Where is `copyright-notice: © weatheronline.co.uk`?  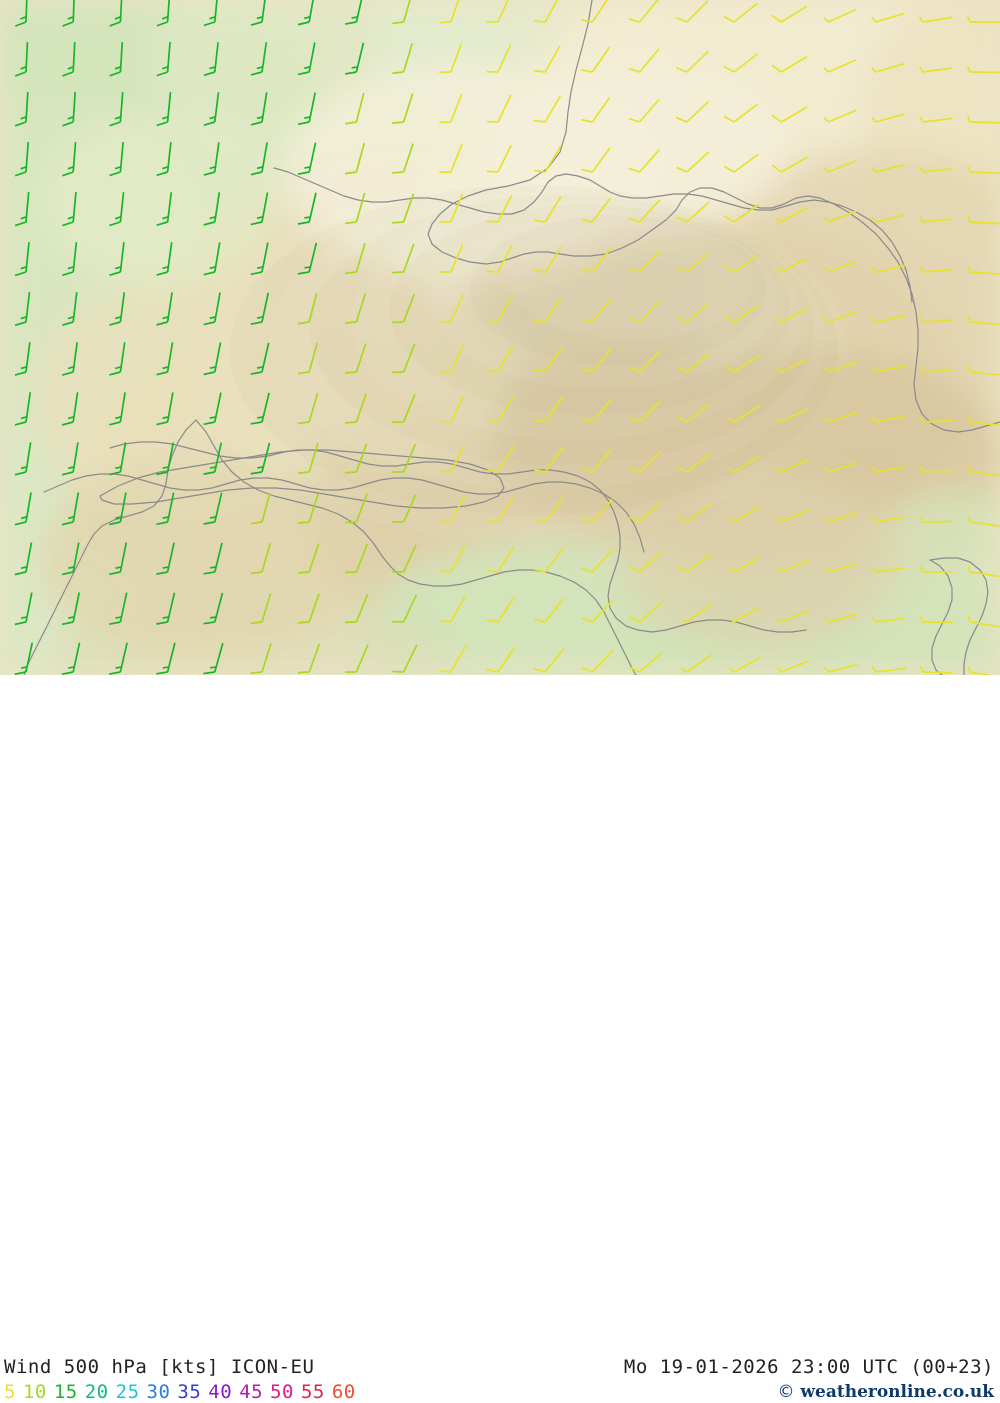 copyright-notice: © weatheronline.co.uk is located at coordinates (885, 1392).